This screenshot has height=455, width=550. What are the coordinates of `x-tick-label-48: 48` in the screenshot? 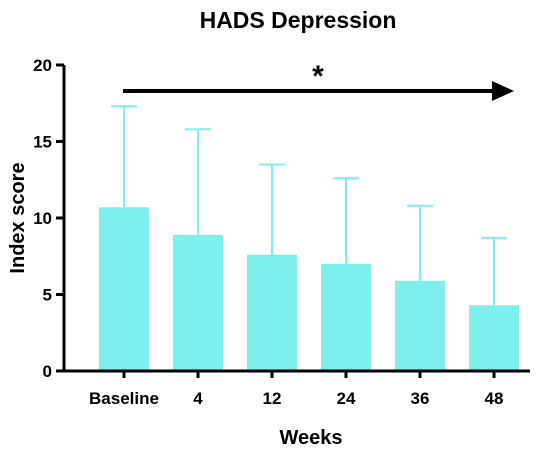 It's located at (494, 398).